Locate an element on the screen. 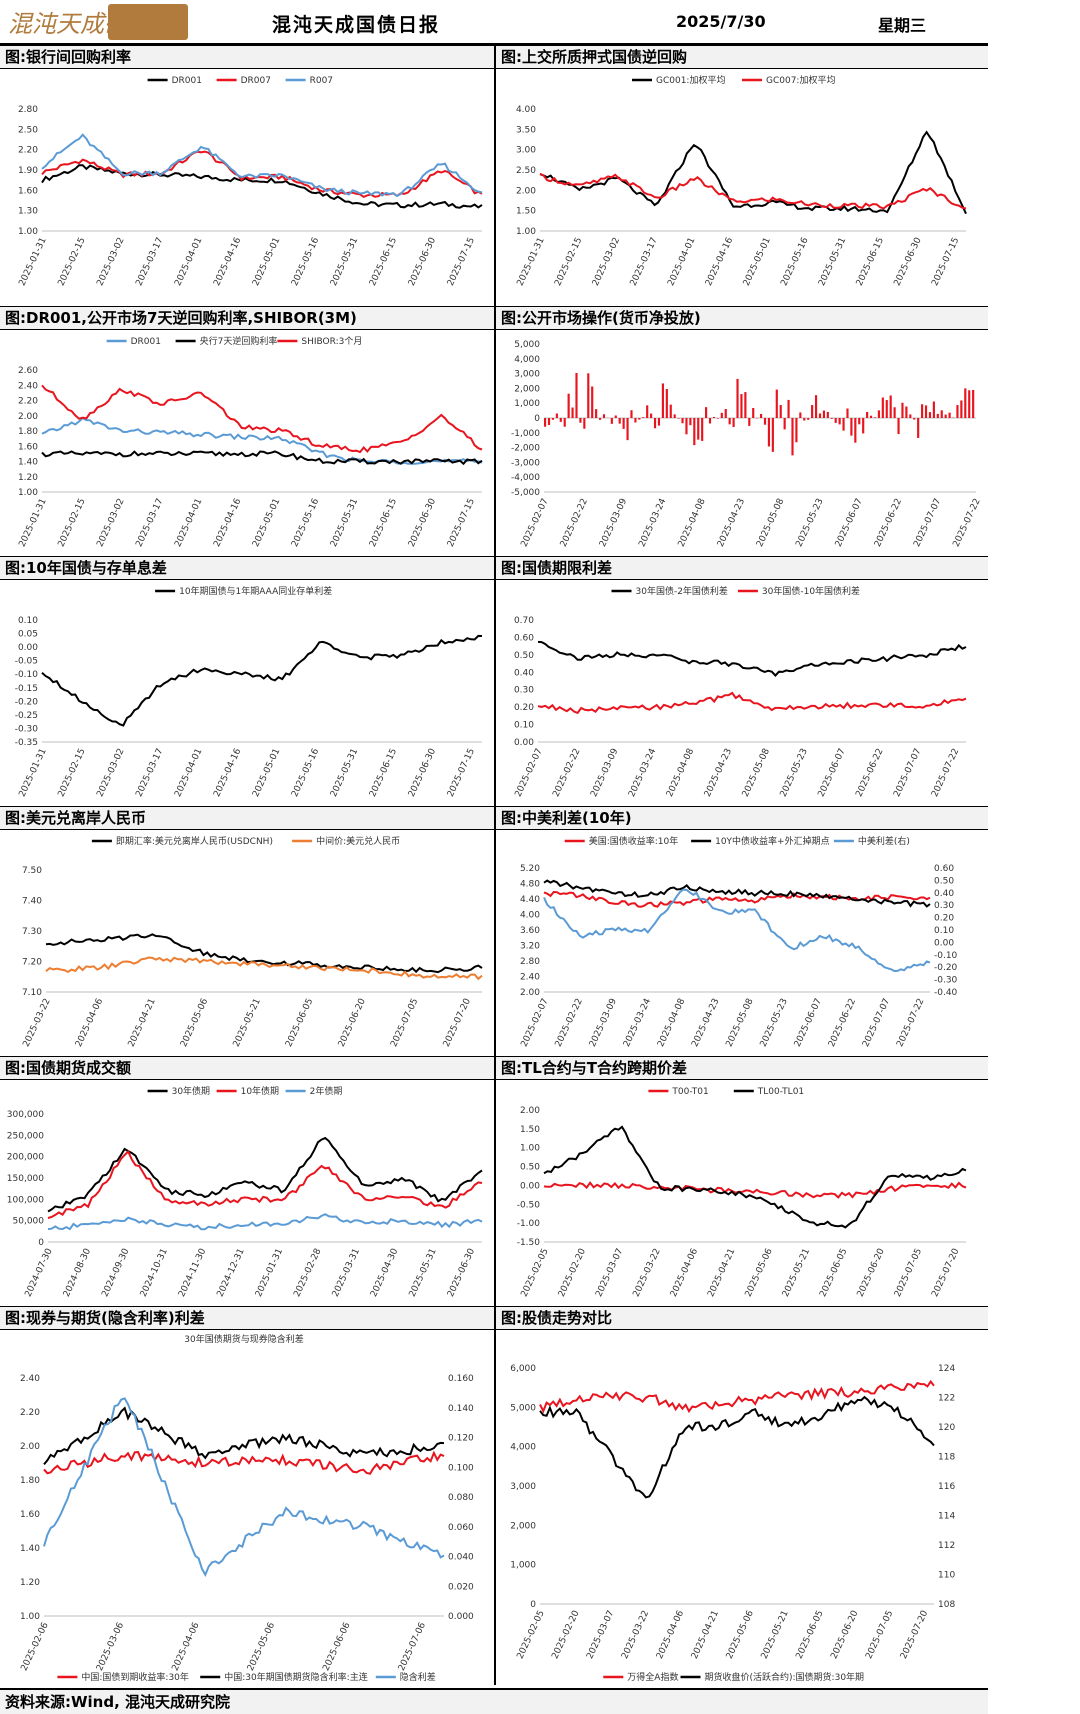  y2-tick-label: 0.50 is located at coordinates (944, 881).